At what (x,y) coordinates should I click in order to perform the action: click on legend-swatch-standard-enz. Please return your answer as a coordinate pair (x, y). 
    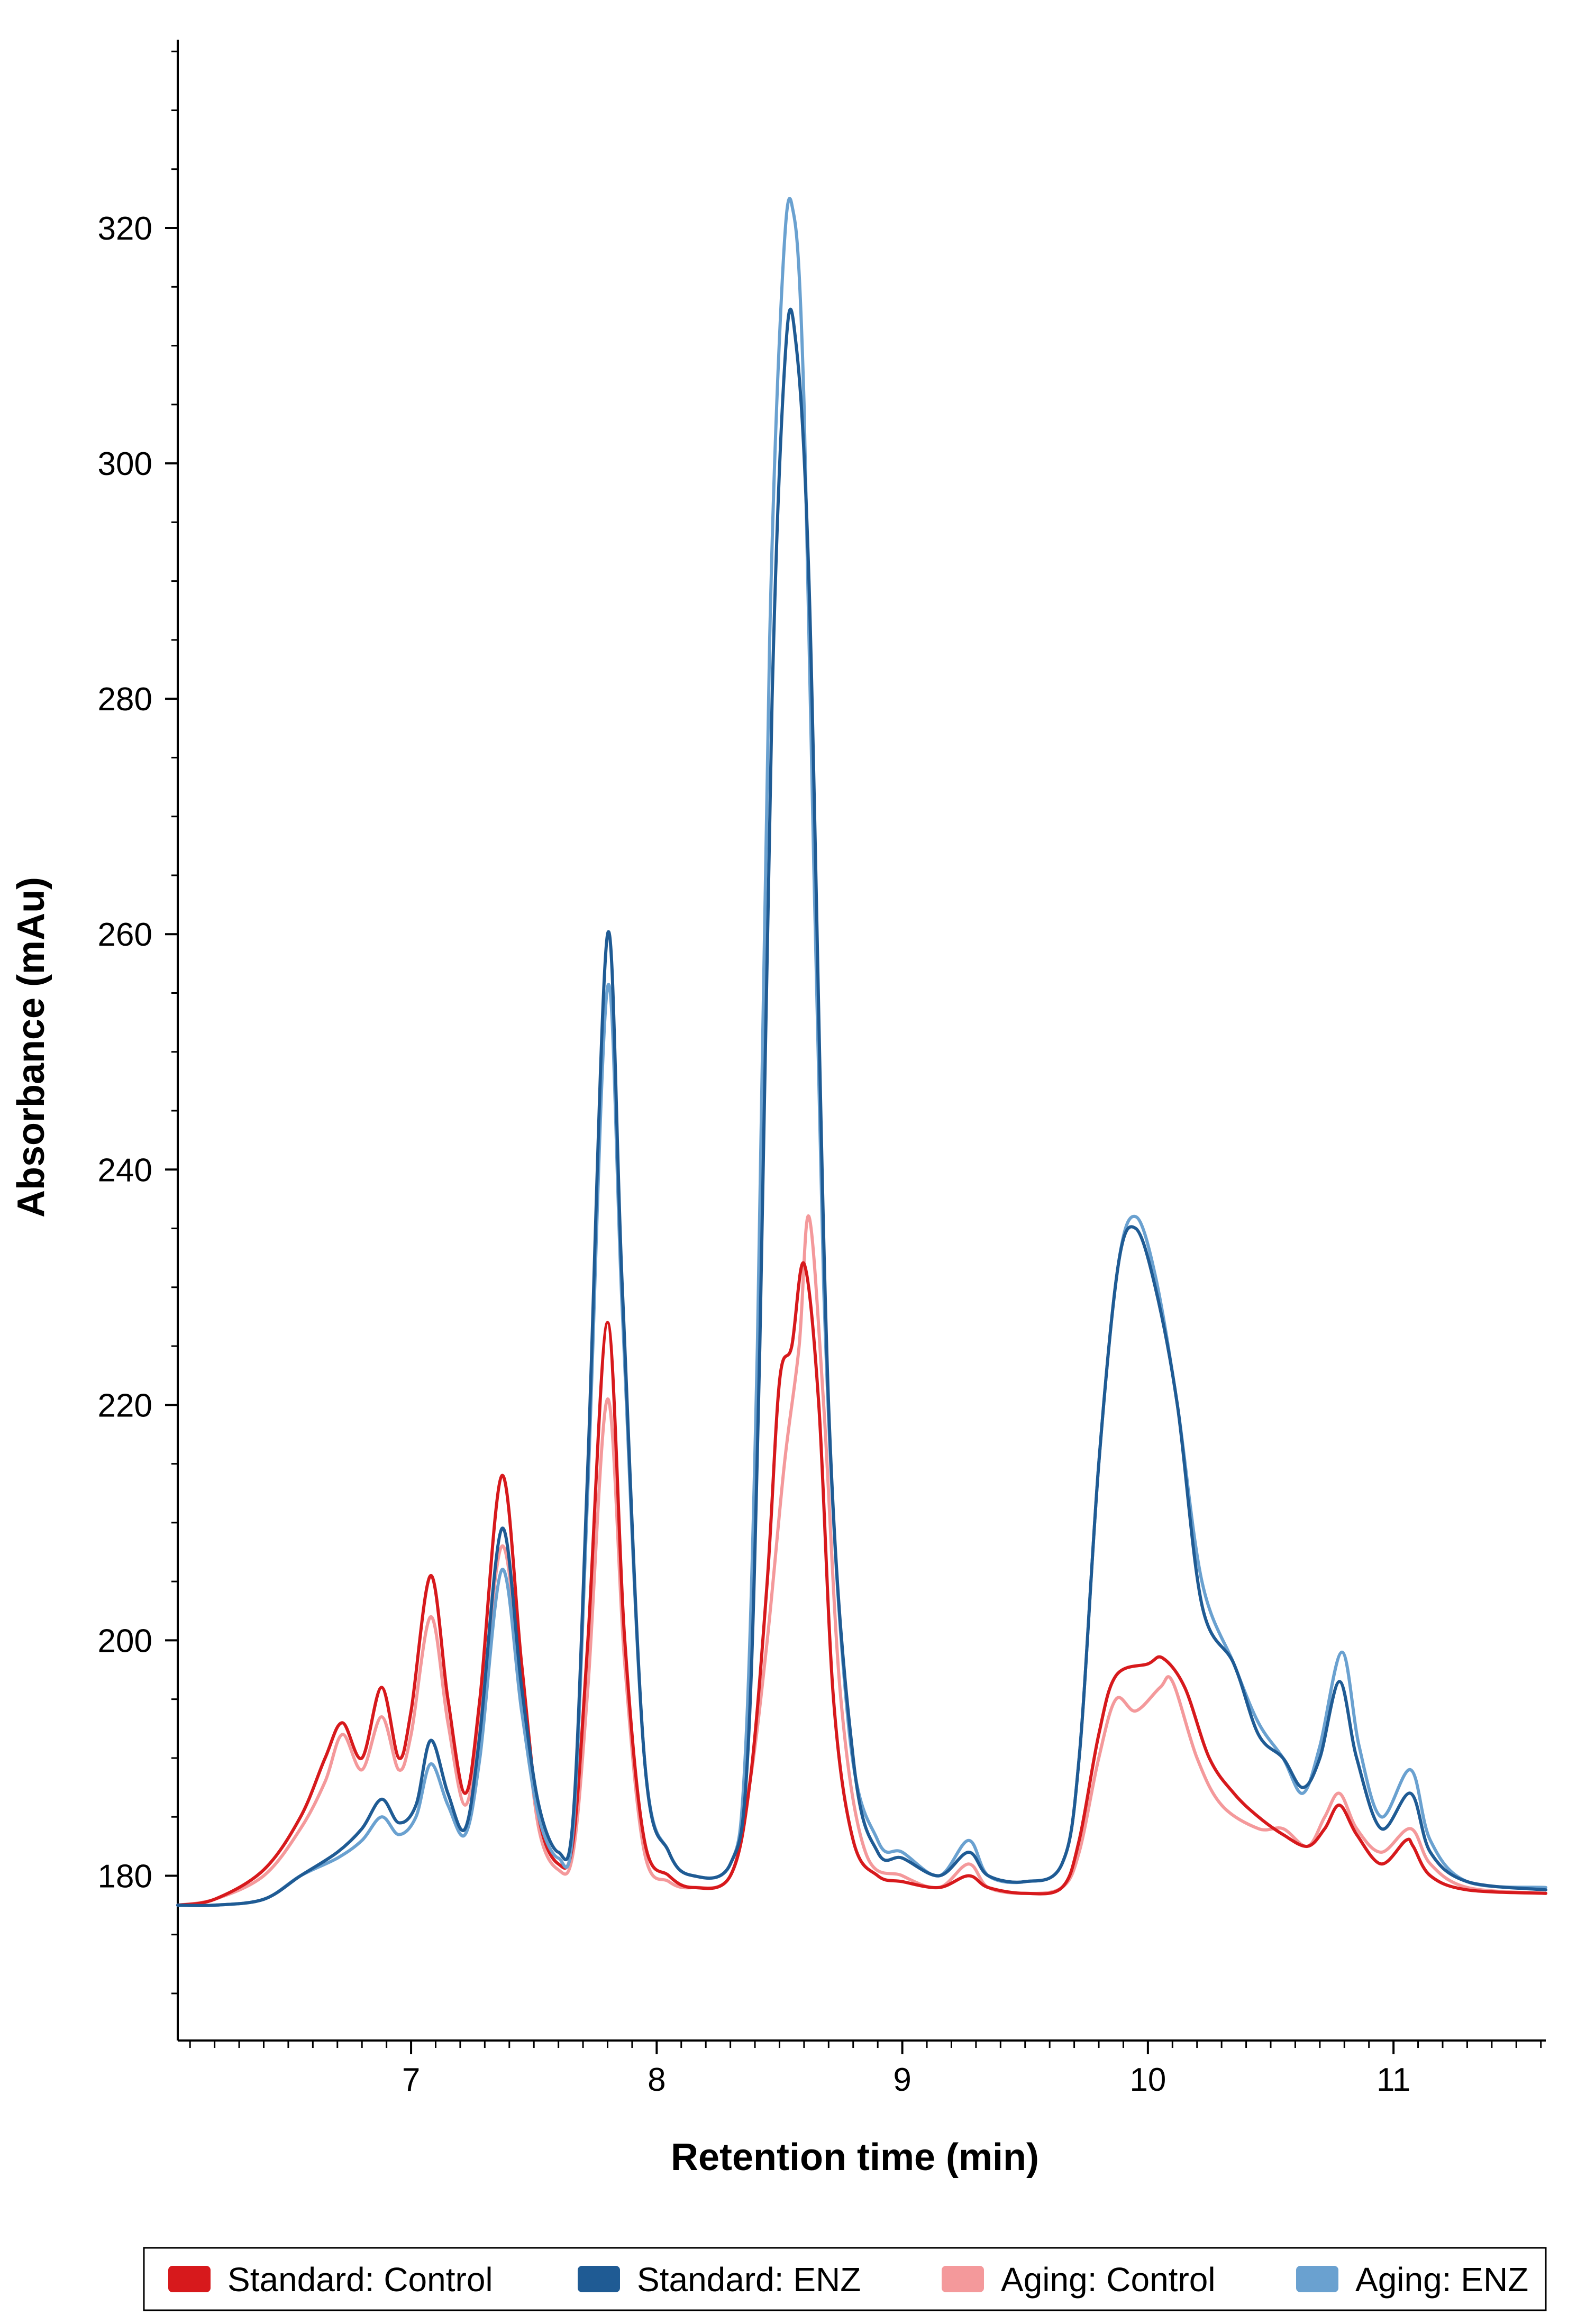
    Looking at the image, I should click on (599, 2279).